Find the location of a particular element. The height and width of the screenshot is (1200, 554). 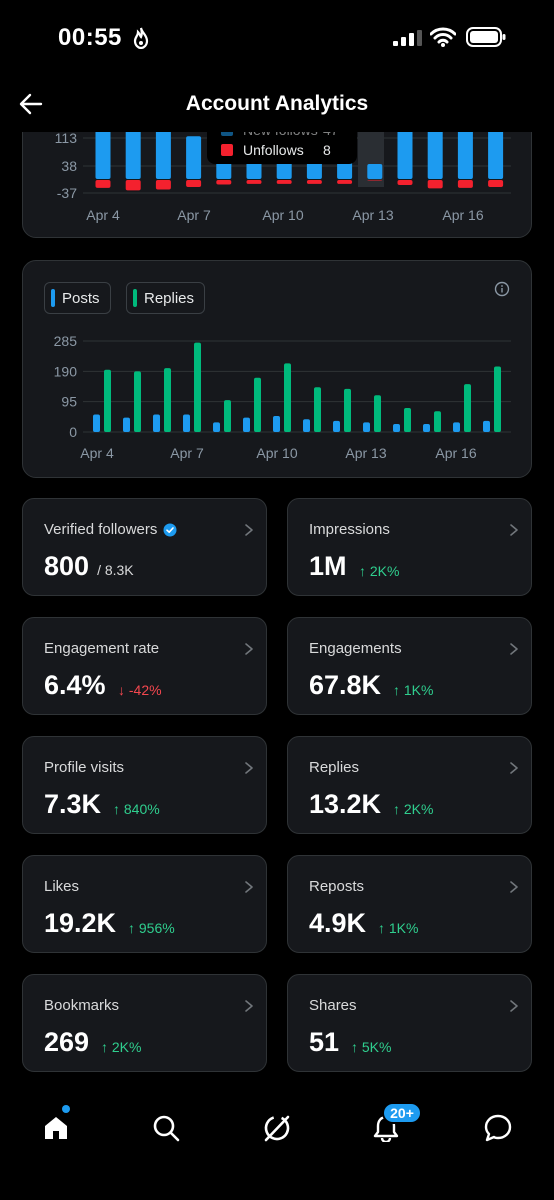

metric-label-text: Bookmarks is located at coordinates (82, 1005).